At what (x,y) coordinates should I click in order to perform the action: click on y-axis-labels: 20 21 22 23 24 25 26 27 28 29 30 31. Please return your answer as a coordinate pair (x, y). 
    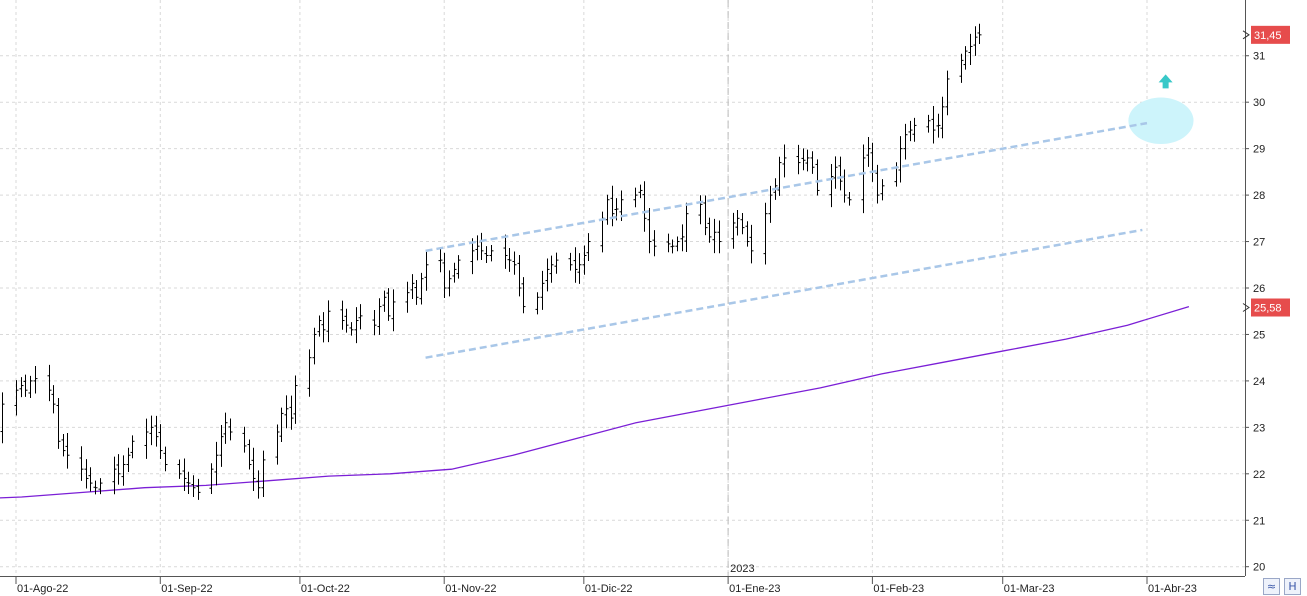
    Looking at the image, I should click on (1255, 312).